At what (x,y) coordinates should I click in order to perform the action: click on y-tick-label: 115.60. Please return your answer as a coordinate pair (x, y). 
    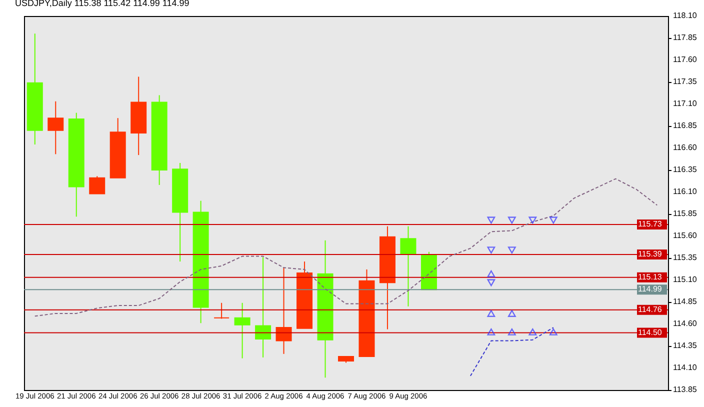
    Looking at the image, I should click on (685, 235).